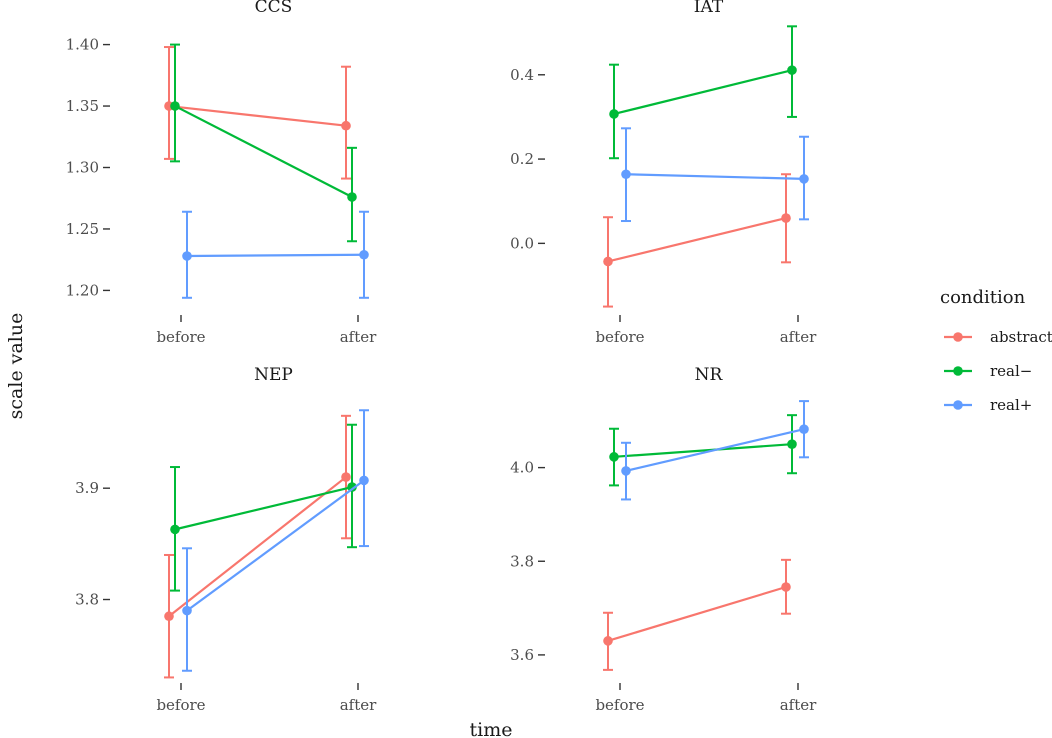 This screenshot has height=738, width=1052. What do you see at coordinates (491, 728) in the screenshot?
I see `x-axis-title: time` at bounding box center [491, 728].